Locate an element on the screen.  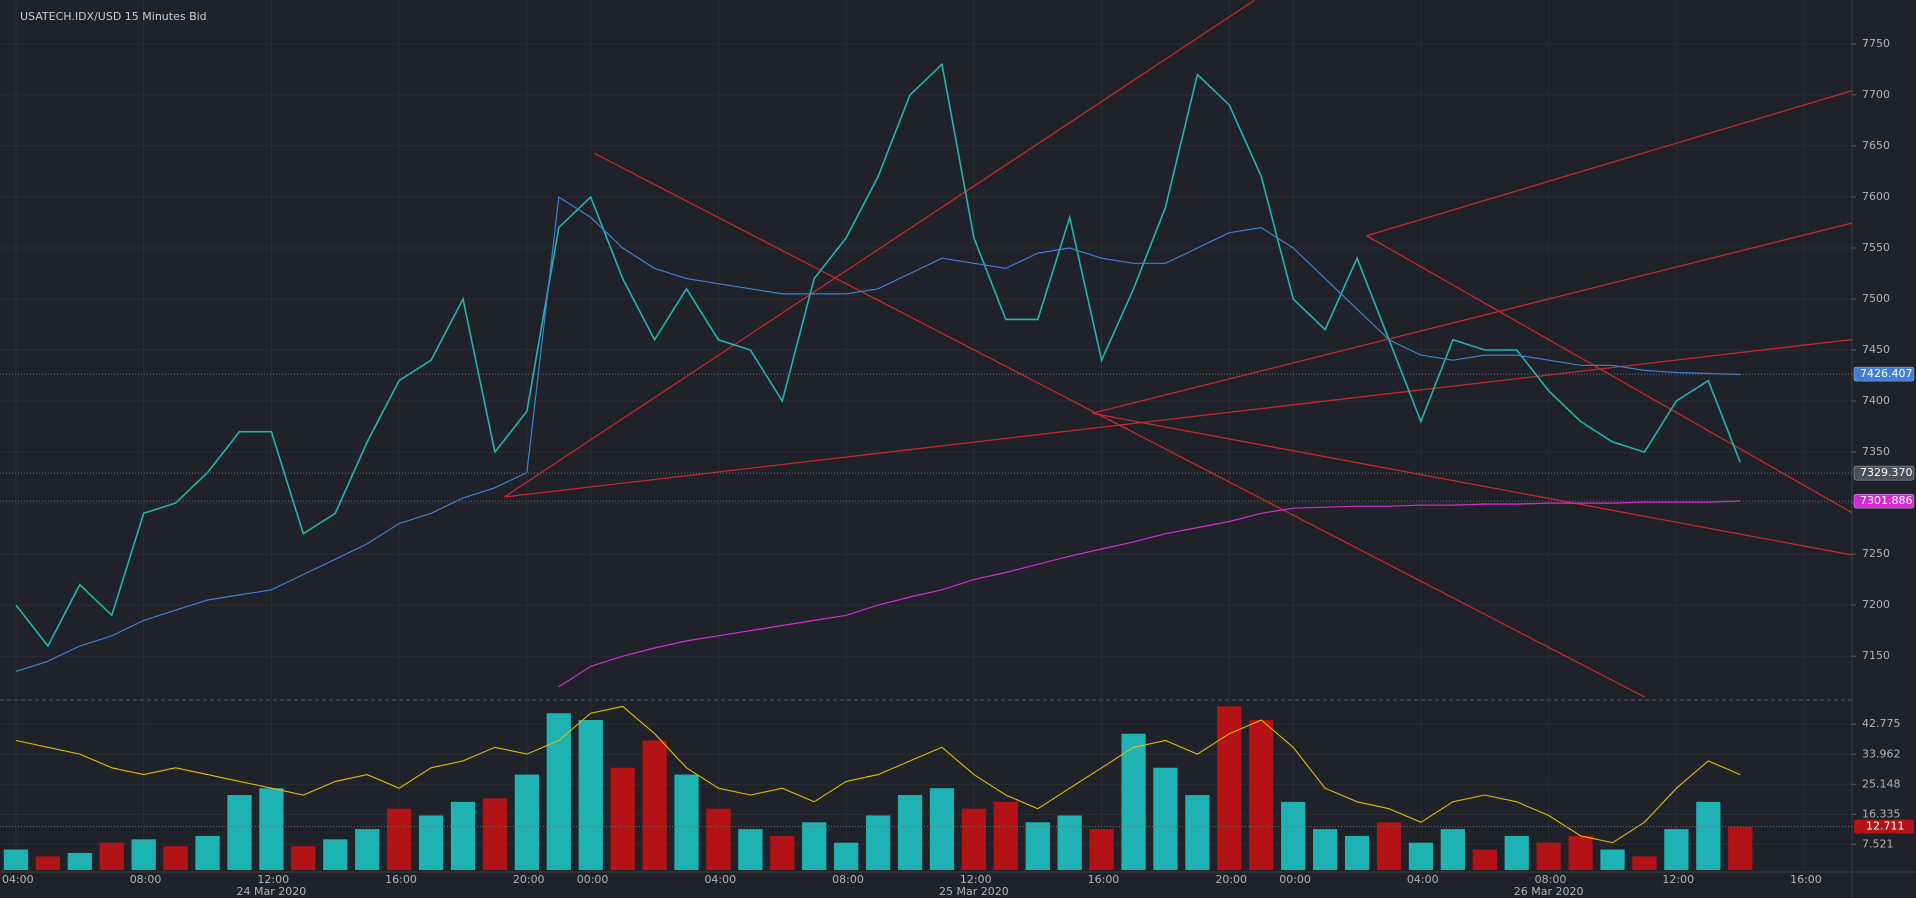
y-tick-label: 7650 is located at coordinates (1876, 145).